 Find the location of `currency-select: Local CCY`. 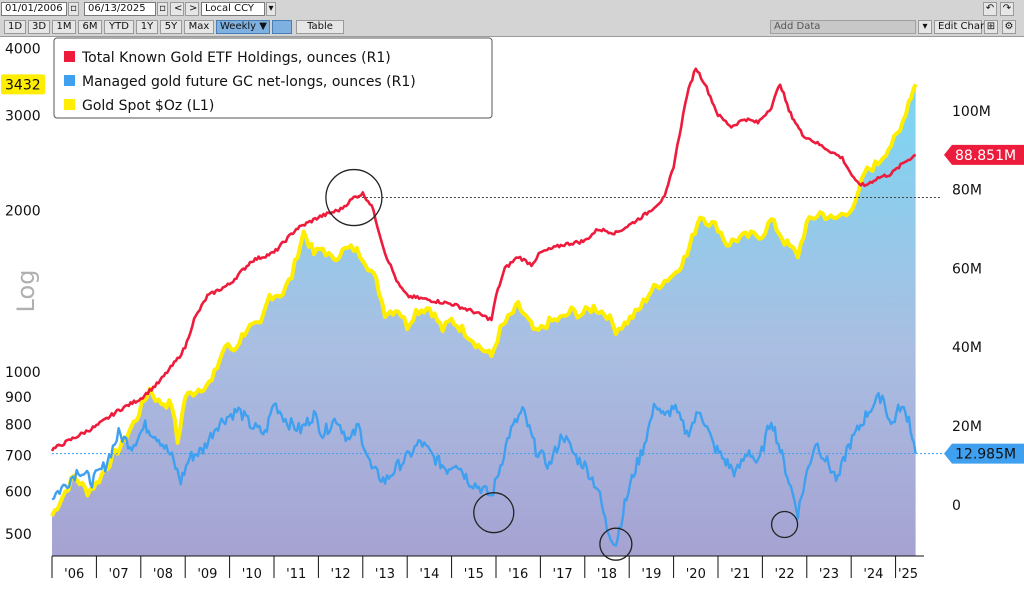

currency-select: Local CCY is located at coordinates (233, 9).